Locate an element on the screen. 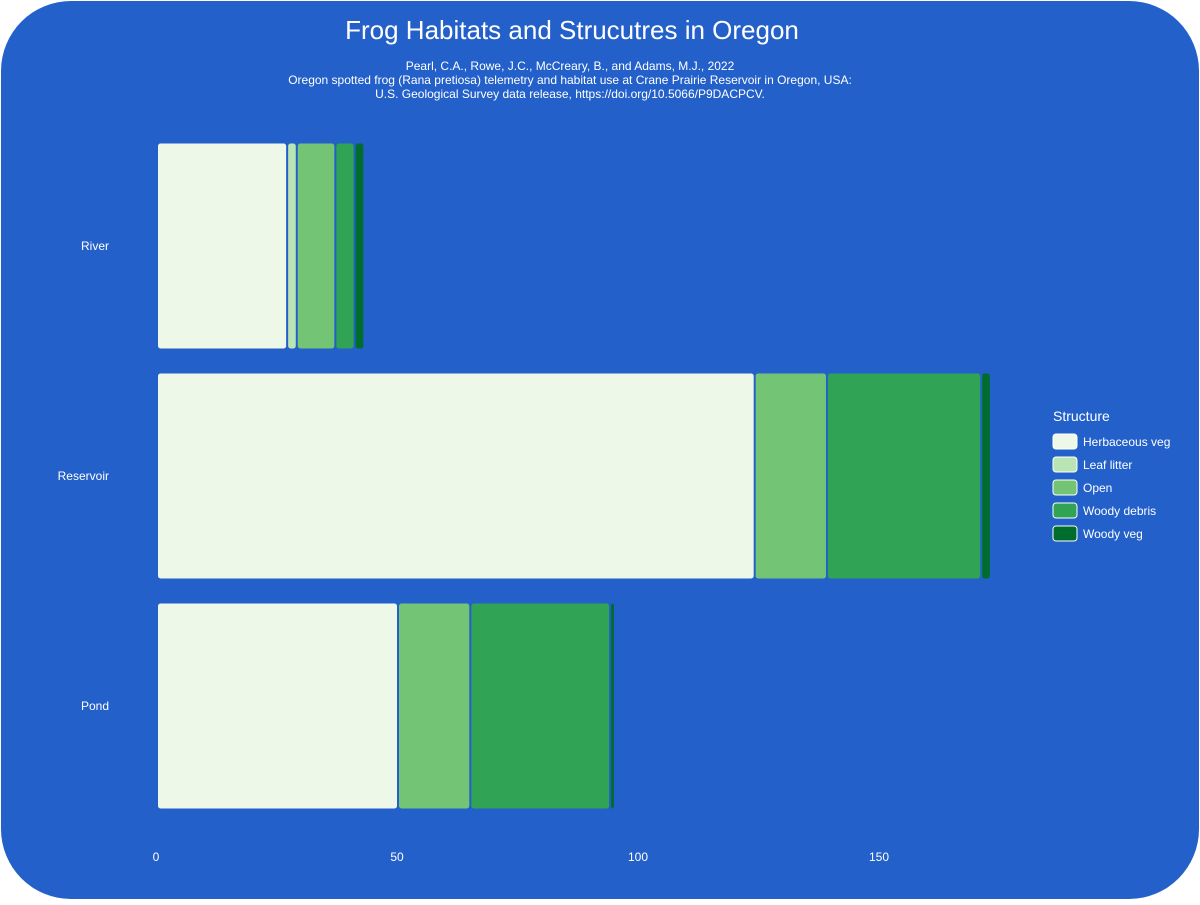 This screenshot has width=1200, height=905. legend-label-woody-veg: Woody veg is located at coordinates (1113, 534).